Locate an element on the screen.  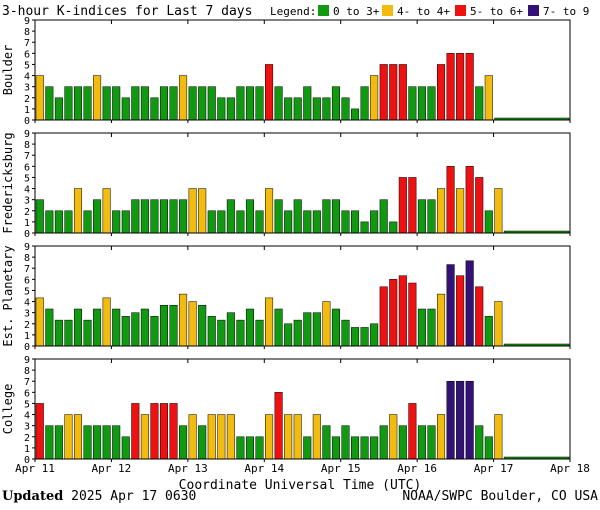
y-tick-label: 5 is located at coordinates (27, 65).